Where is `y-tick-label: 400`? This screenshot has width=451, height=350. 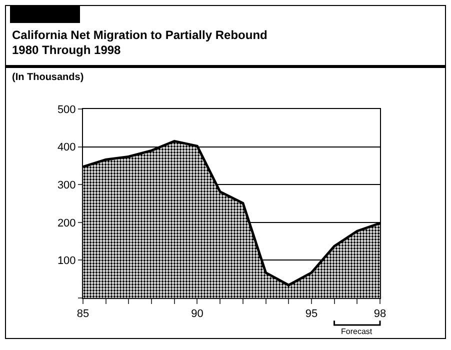
y-tick-label: 400 is located at coordinates (66, 148).